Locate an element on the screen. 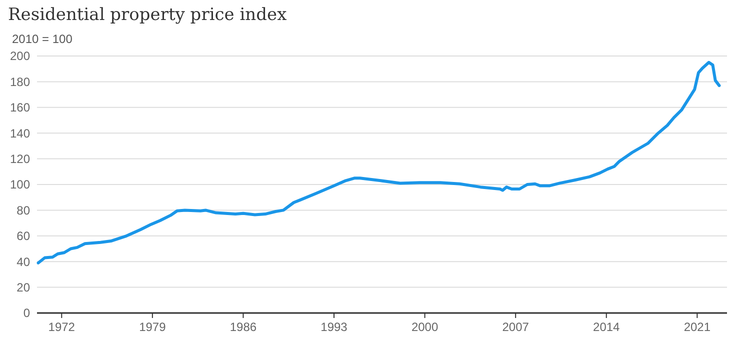 The width and height of the screenshot is (739, 345). x-tick-label: 2014 is located at coordinates (606, 327).